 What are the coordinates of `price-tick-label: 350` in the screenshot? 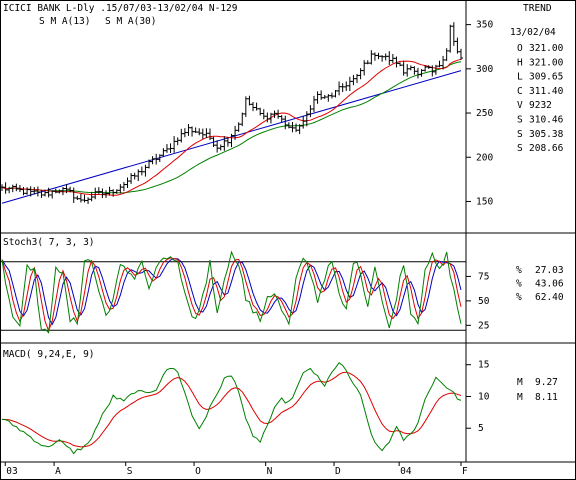 It's located at (484, 25).